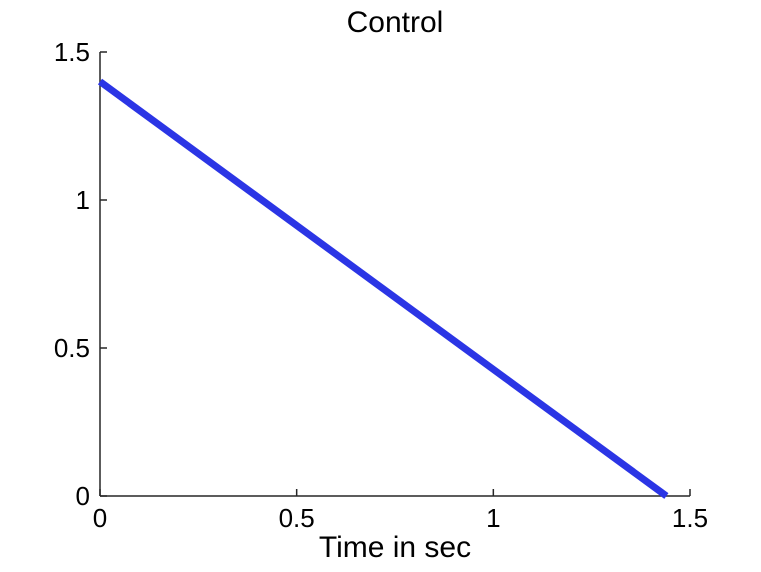  I want to click on x-axis-label: Time in sec, so click(395, 547).